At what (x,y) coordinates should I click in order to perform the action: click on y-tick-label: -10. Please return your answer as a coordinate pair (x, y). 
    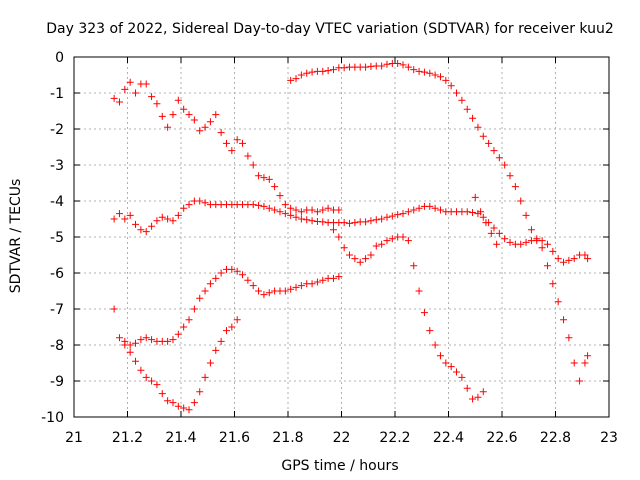
    Looking at the image, I should click on (52, 418).